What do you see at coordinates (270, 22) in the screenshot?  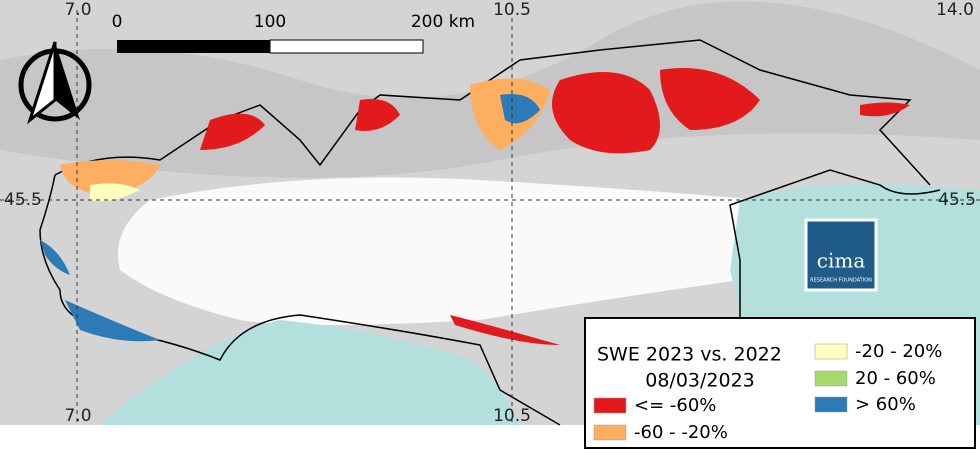 I see `scale-label: 100` at bounding box center [270, 22].